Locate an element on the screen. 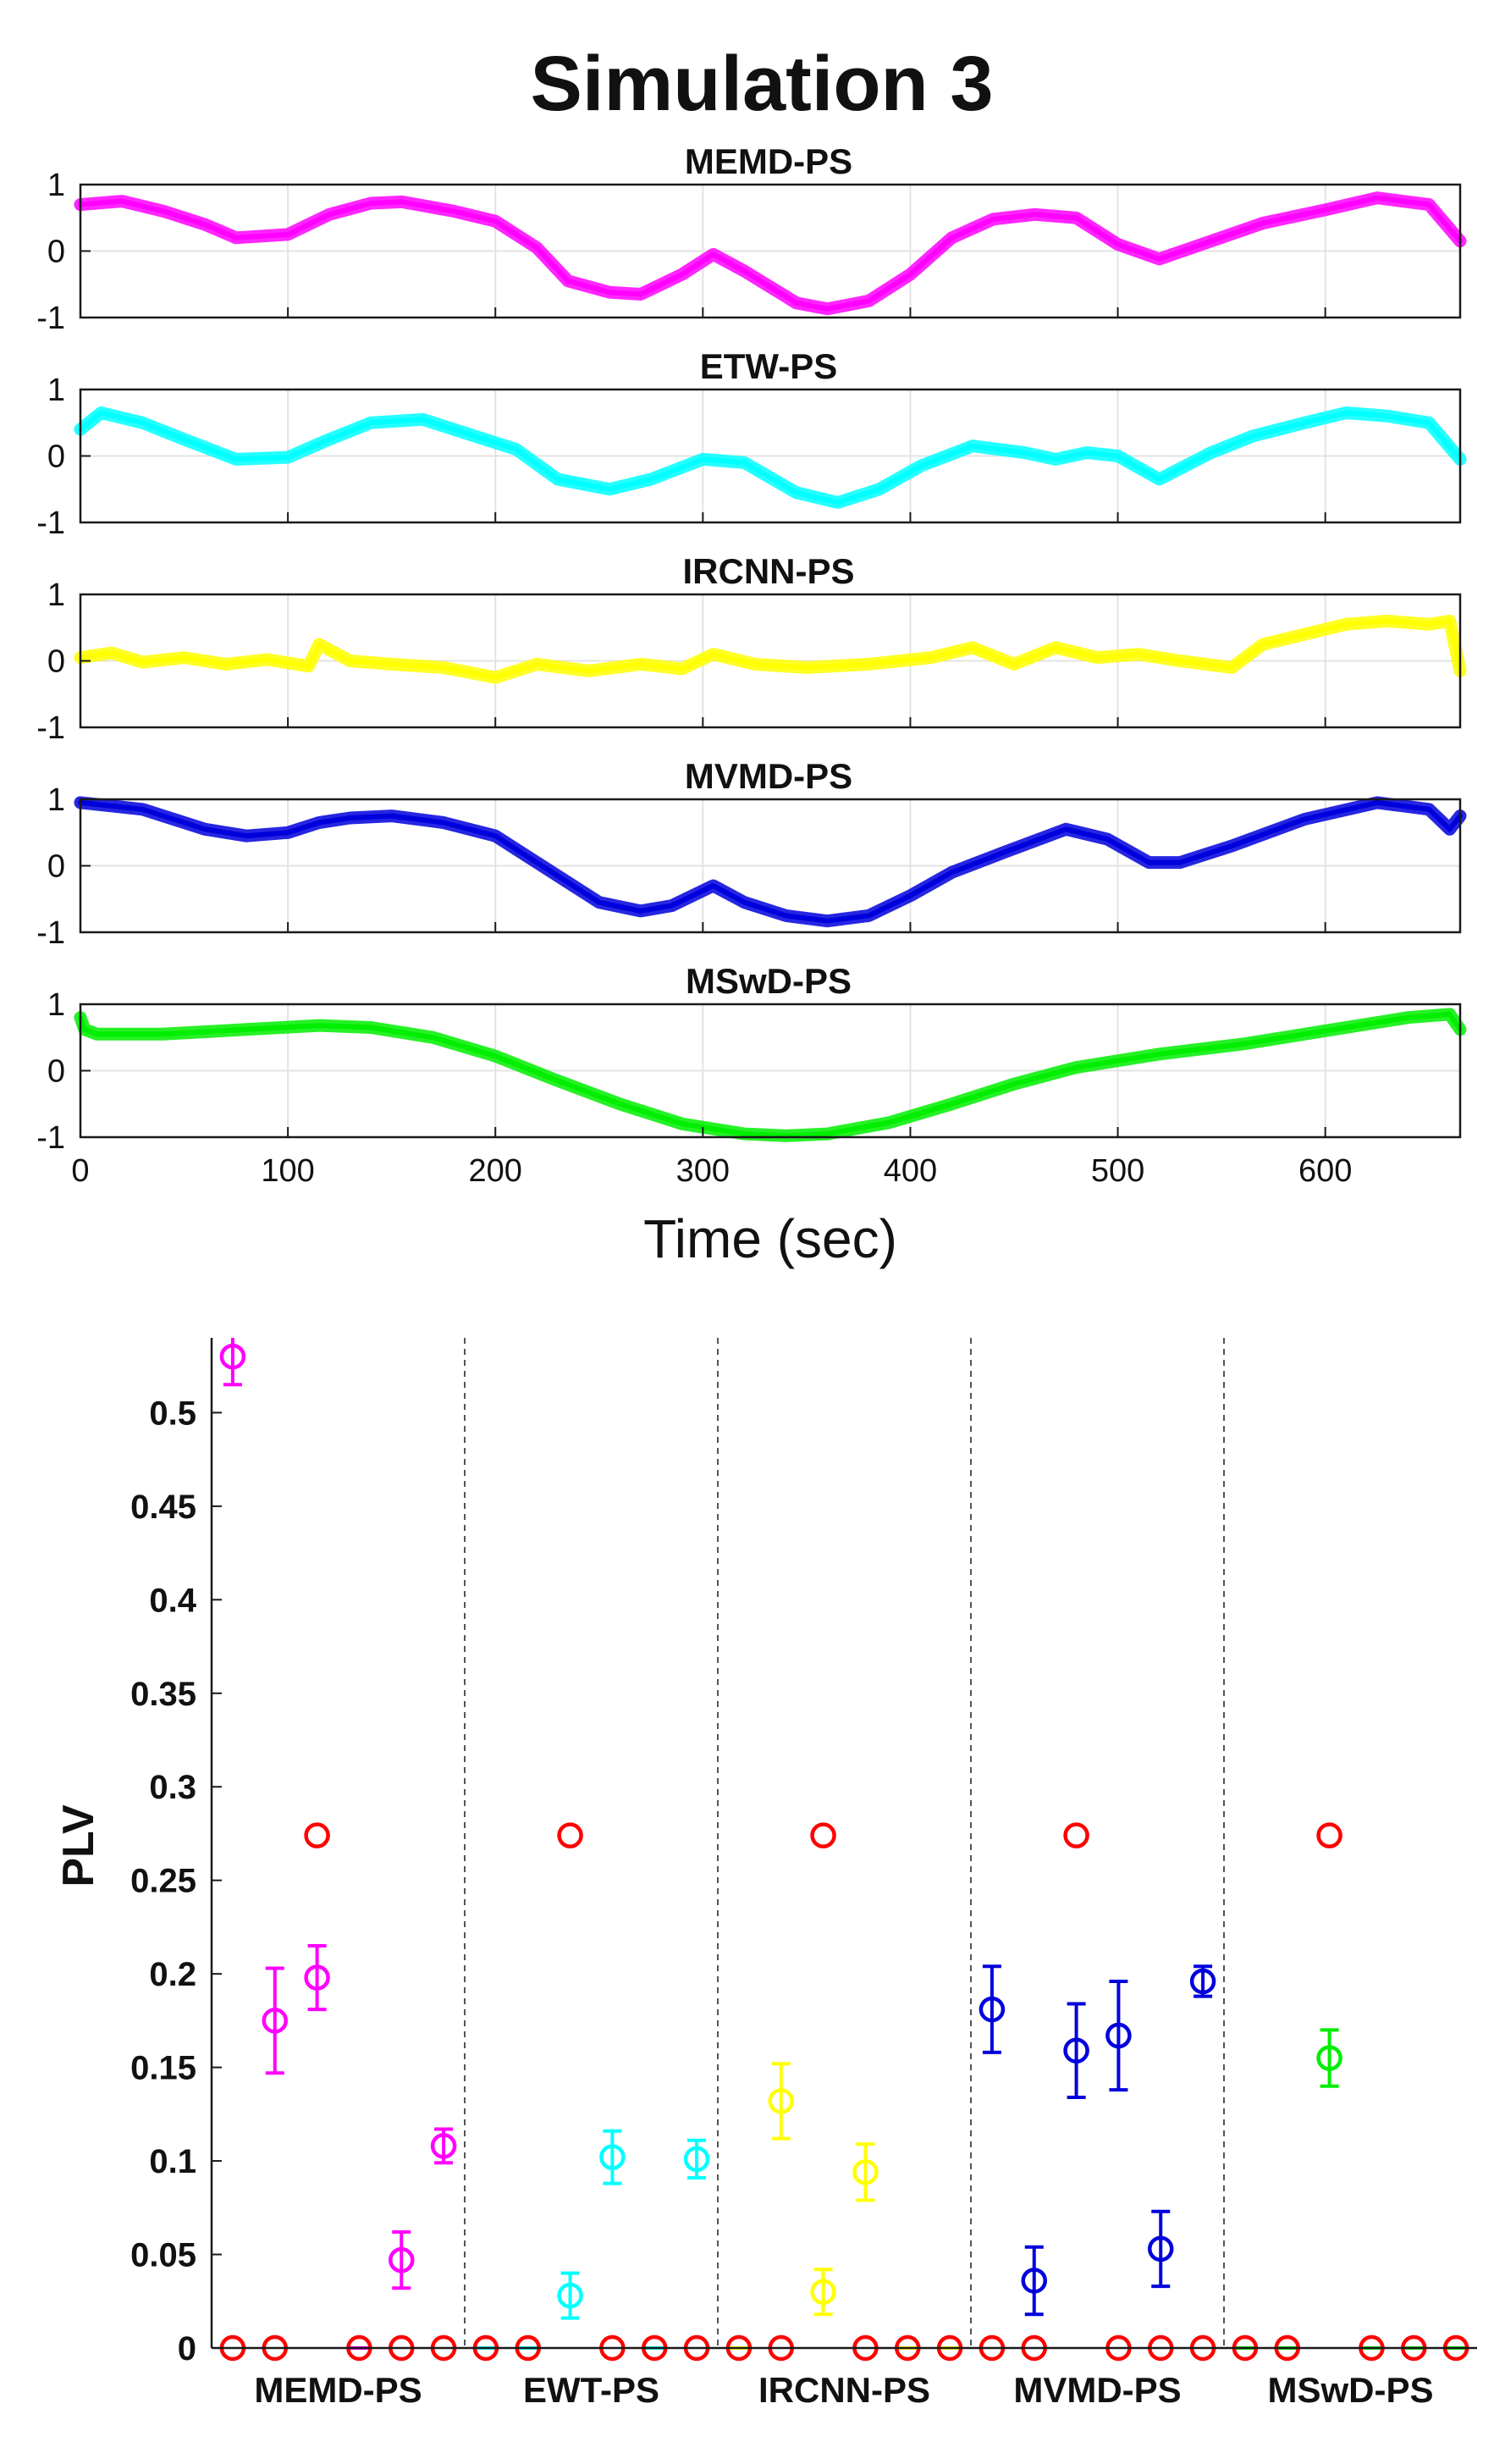 The width and height of the screenshot is (1494, 2464). panel-title: IRCNN-PS is located at coordinates (768, 571).